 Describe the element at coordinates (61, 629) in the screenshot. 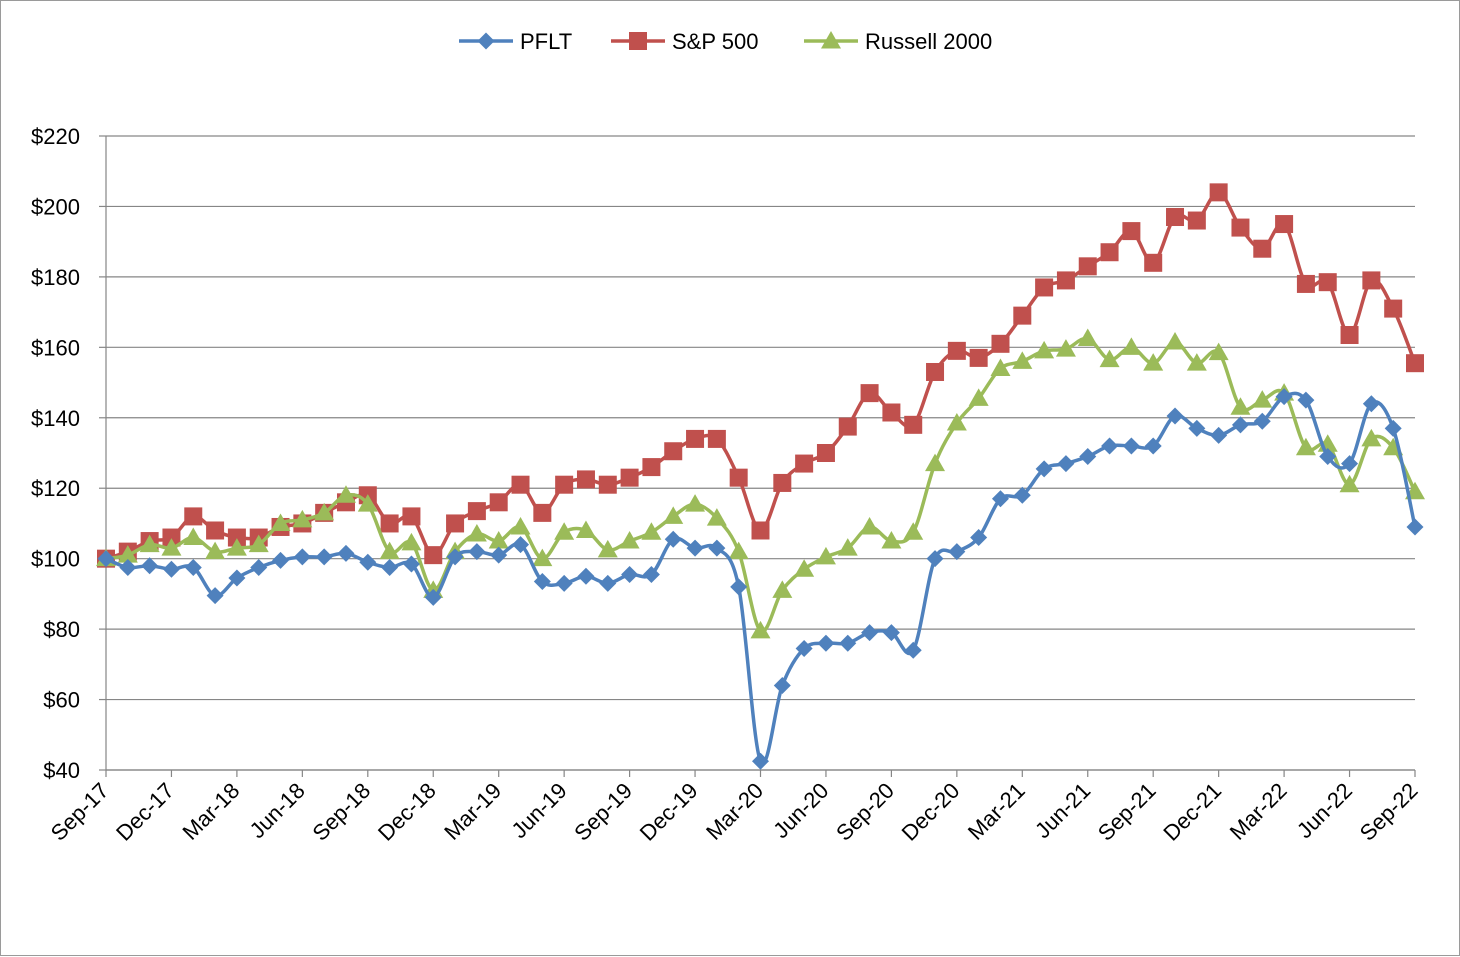

I see `y-tick-label: $80` at that location.